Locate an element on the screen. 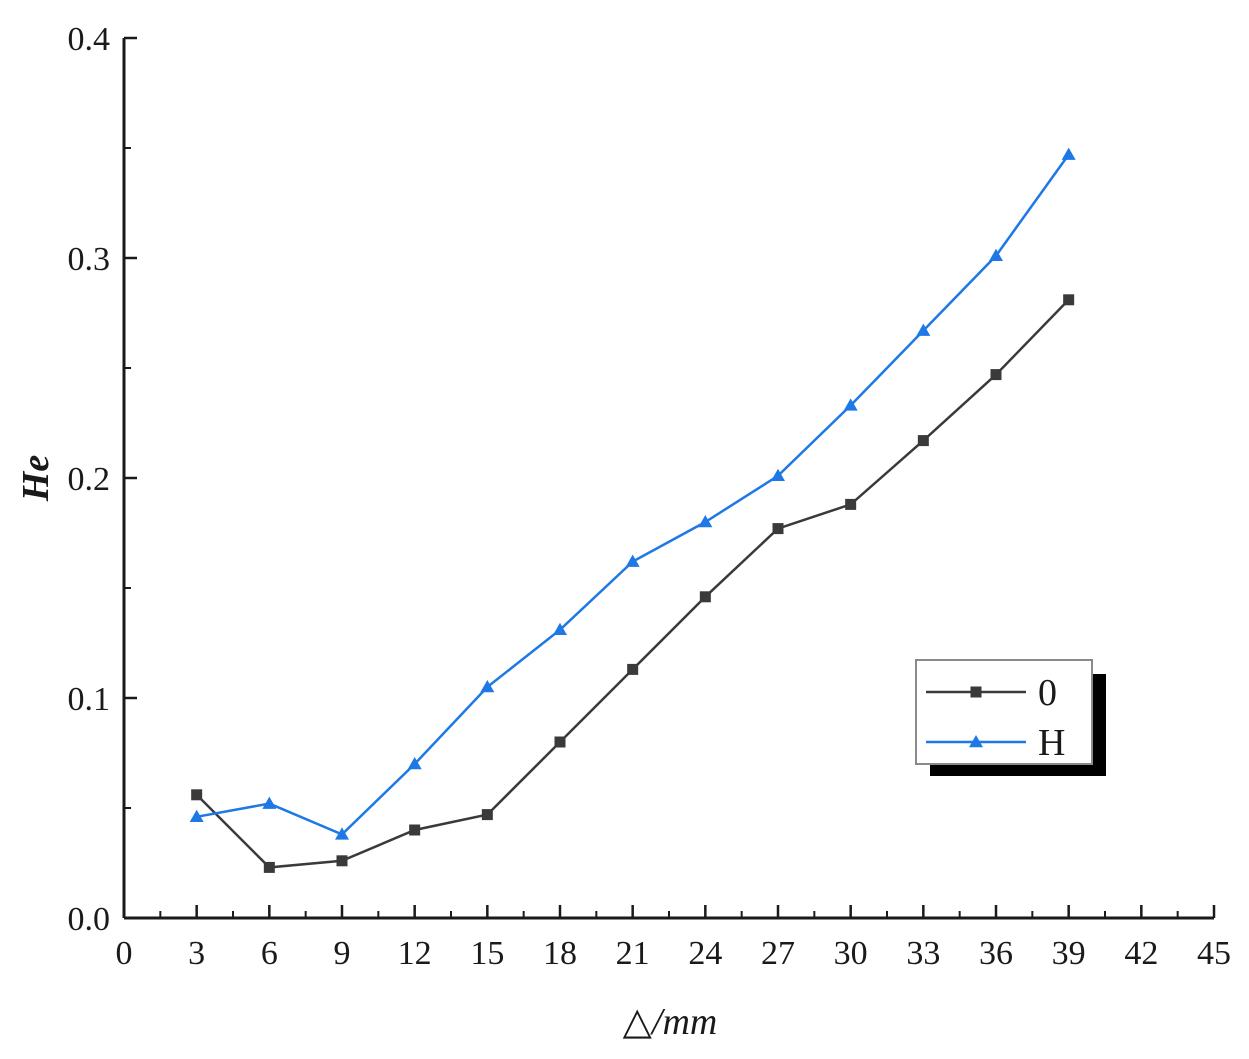  legend-label: H is located at coordinates (1051, 743).